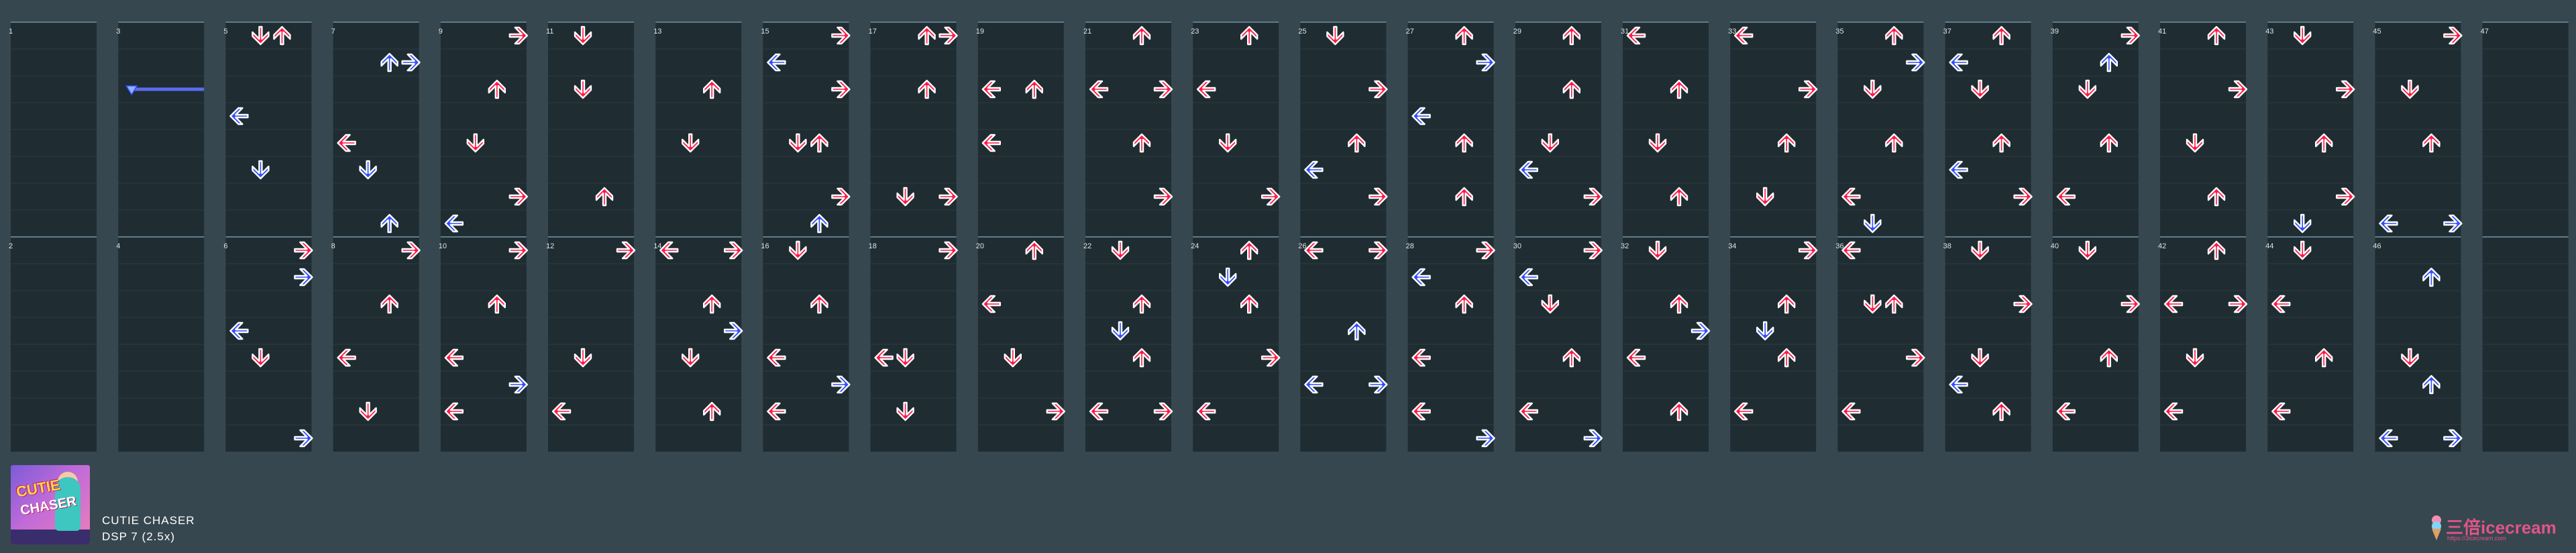 This screenshot has width=2576, height=553. I want to click on measure-number: 9, so click(441, 32).